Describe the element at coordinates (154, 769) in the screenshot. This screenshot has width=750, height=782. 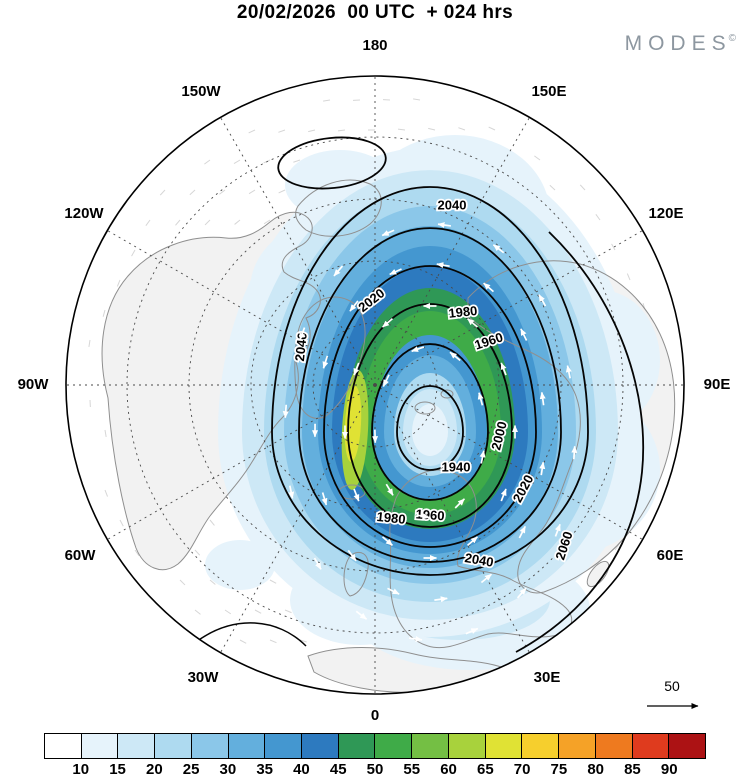
I see `colorbar-tick-label: 20` at that location.